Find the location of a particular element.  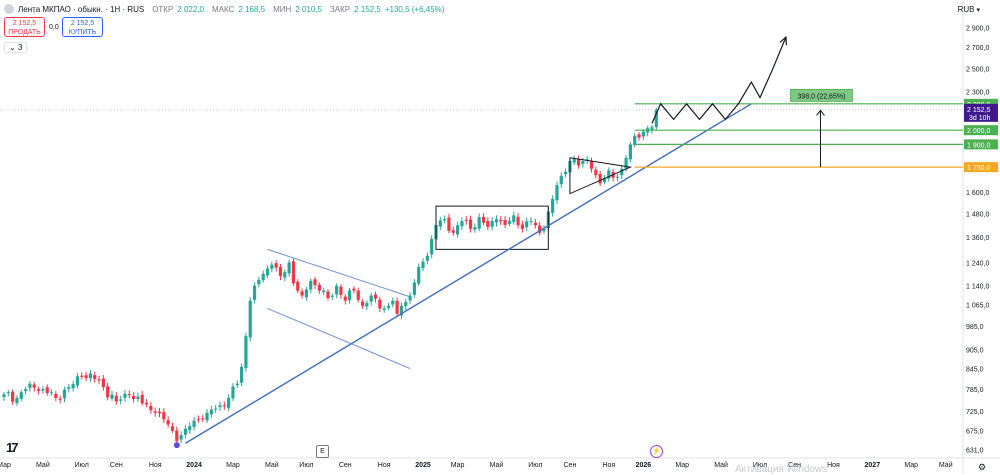

indicators-toggle: ⌄ 3 is located at coordinates (16, 47).